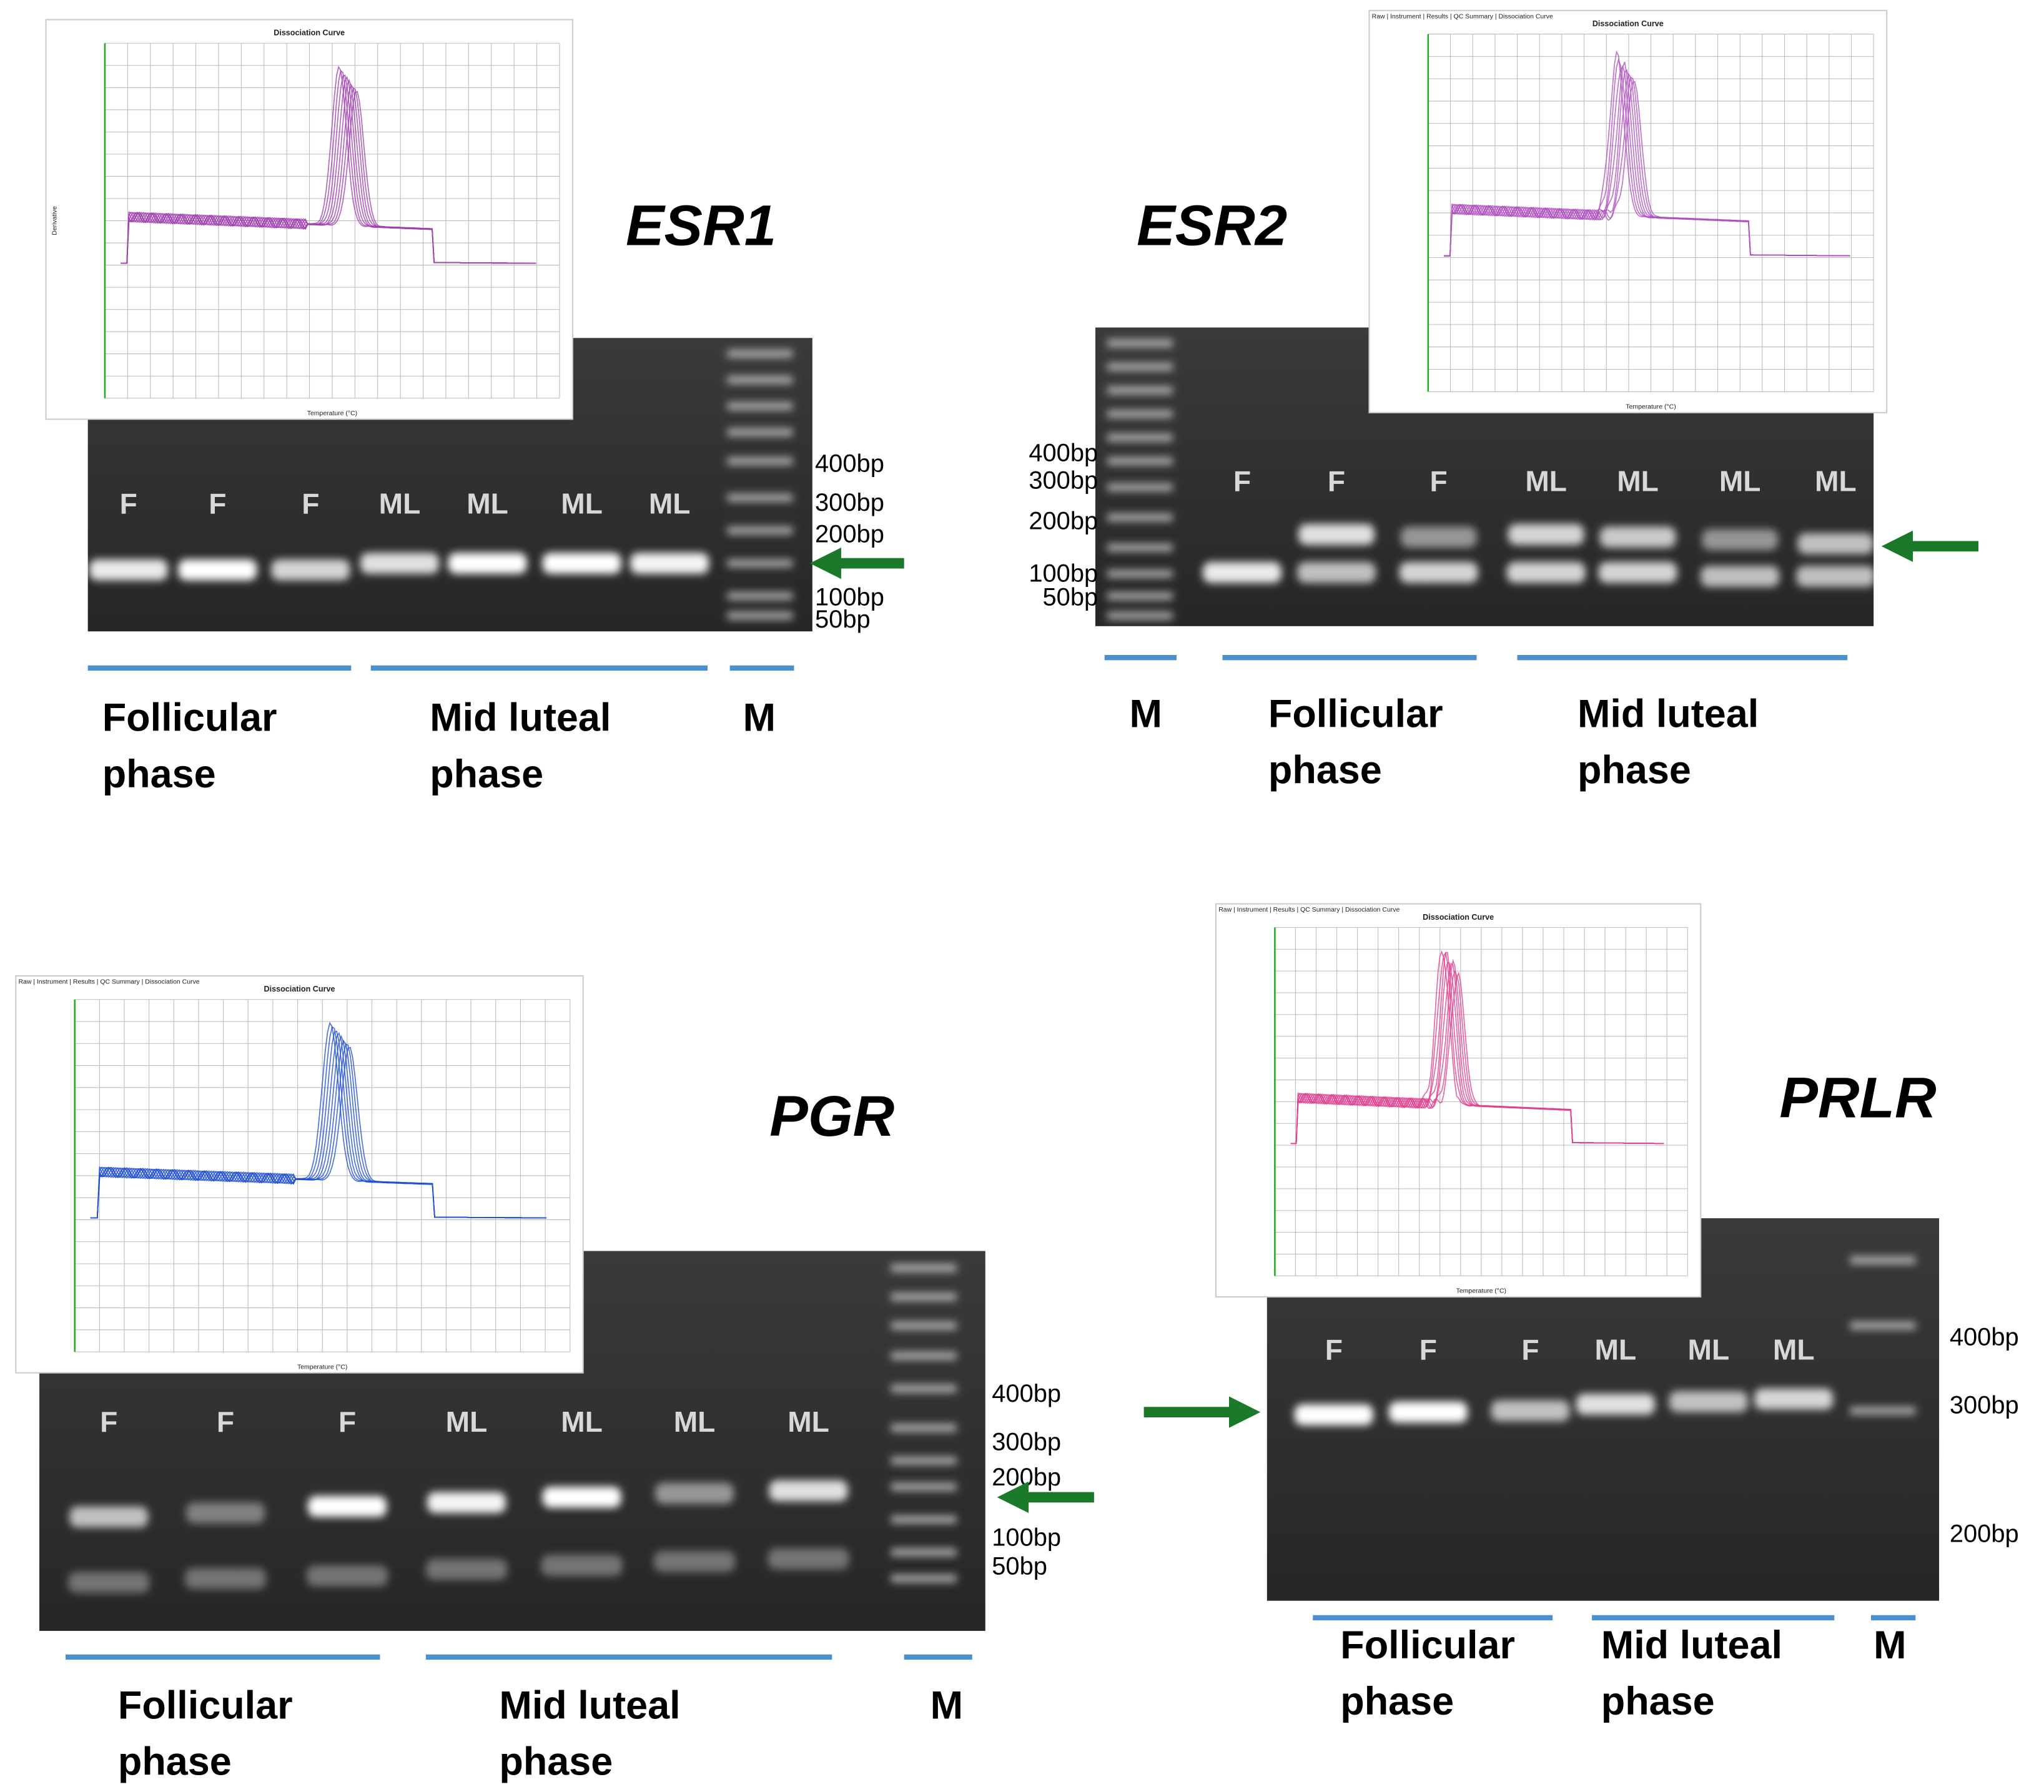 The height and width of the screenshot is (1792, 2044). I want to click on gene-name: ESR2, so click(1212, 224).